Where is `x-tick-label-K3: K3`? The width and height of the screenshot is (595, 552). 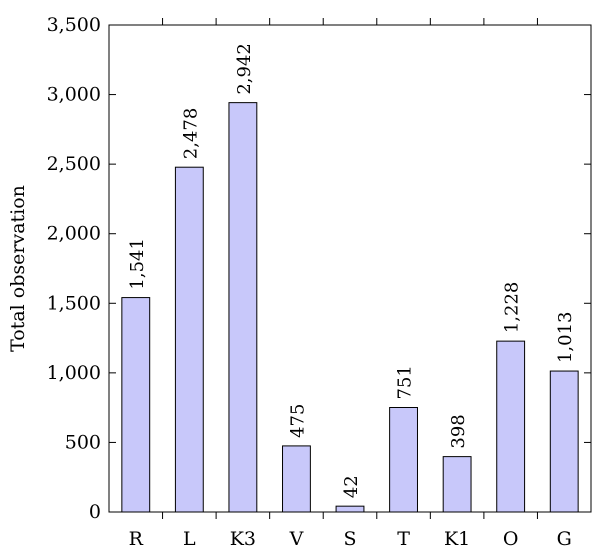 x-tick-label-K3: K3 is located at coordinates (243, 539).